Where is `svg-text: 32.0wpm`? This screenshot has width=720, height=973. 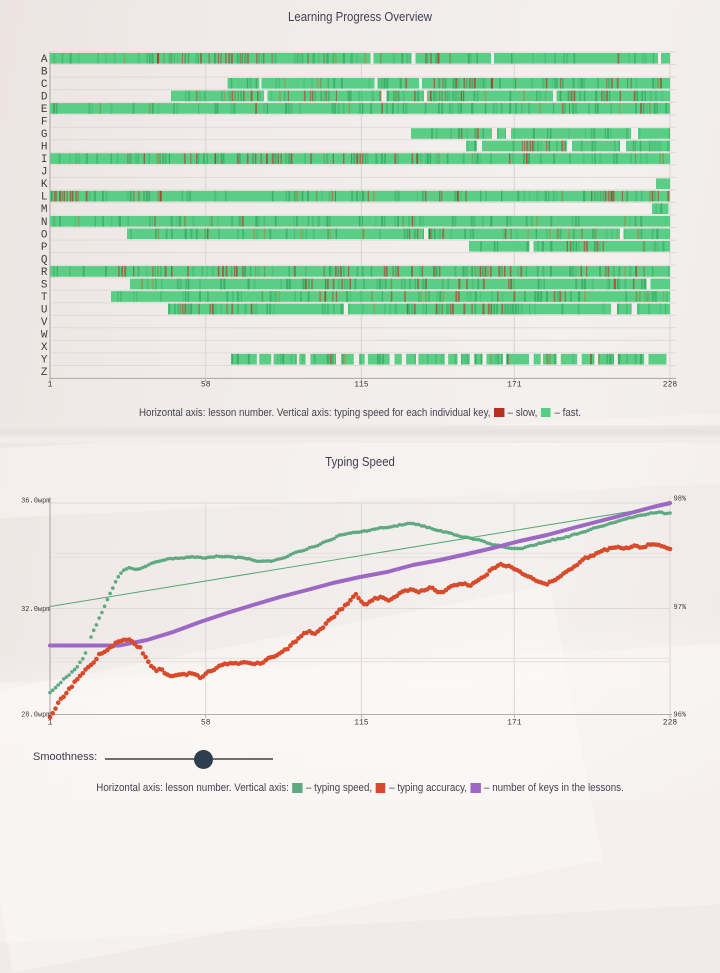
svg-text: 32.0wpm is located at coordinates (35, 610).